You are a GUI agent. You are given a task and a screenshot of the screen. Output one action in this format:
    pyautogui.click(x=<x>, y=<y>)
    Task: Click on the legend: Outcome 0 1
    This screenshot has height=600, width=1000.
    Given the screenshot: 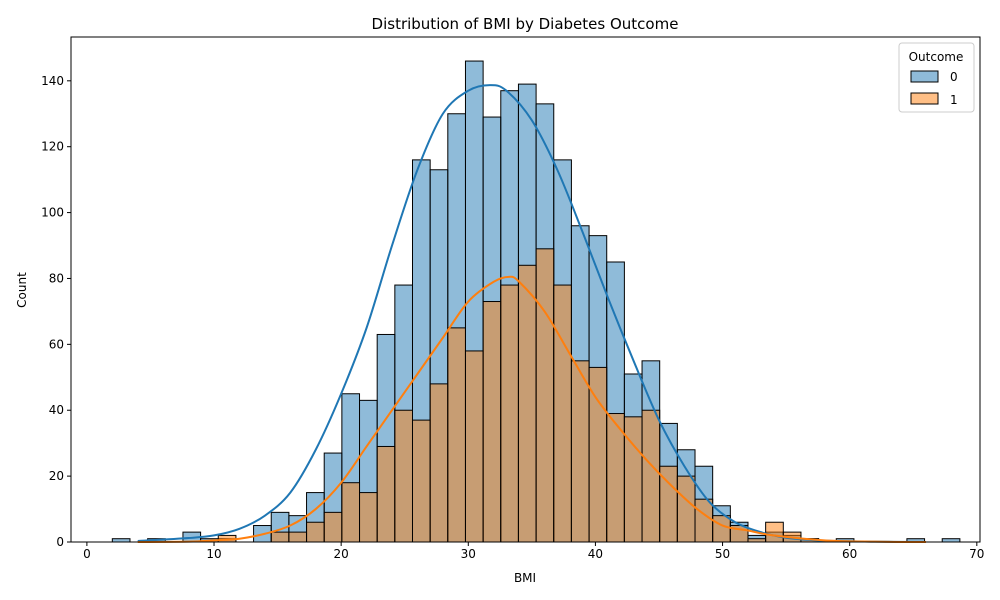 What is the action you would take?
    pyautogui.click(x=936, y=77)
    